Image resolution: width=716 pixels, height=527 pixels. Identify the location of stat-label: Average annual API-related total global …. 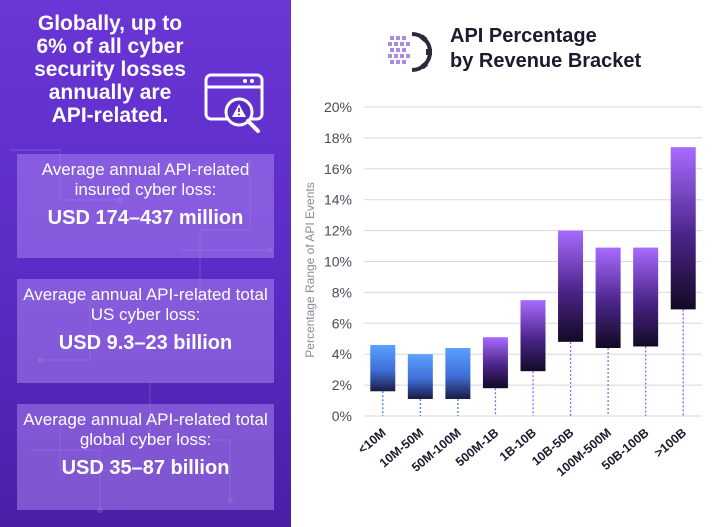
(145, 429).